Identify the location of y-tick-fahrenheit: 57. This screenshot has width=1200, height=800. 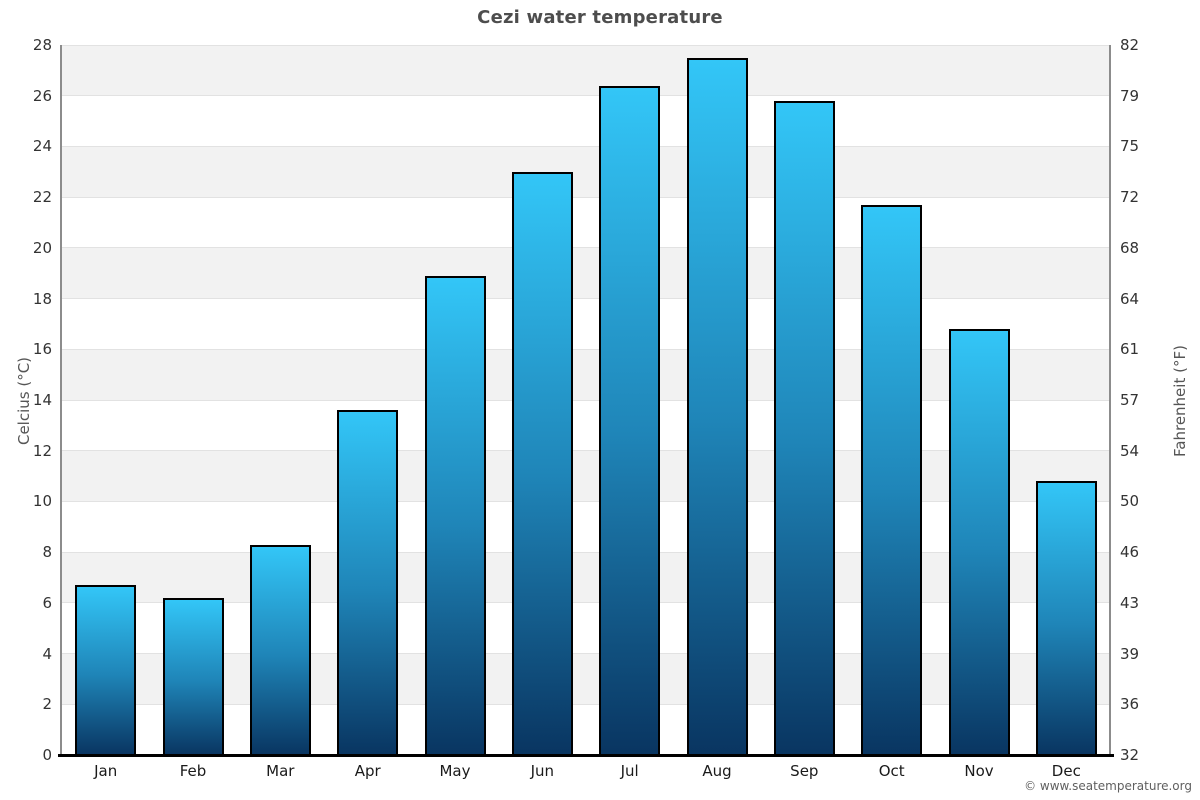
(1130, 400).